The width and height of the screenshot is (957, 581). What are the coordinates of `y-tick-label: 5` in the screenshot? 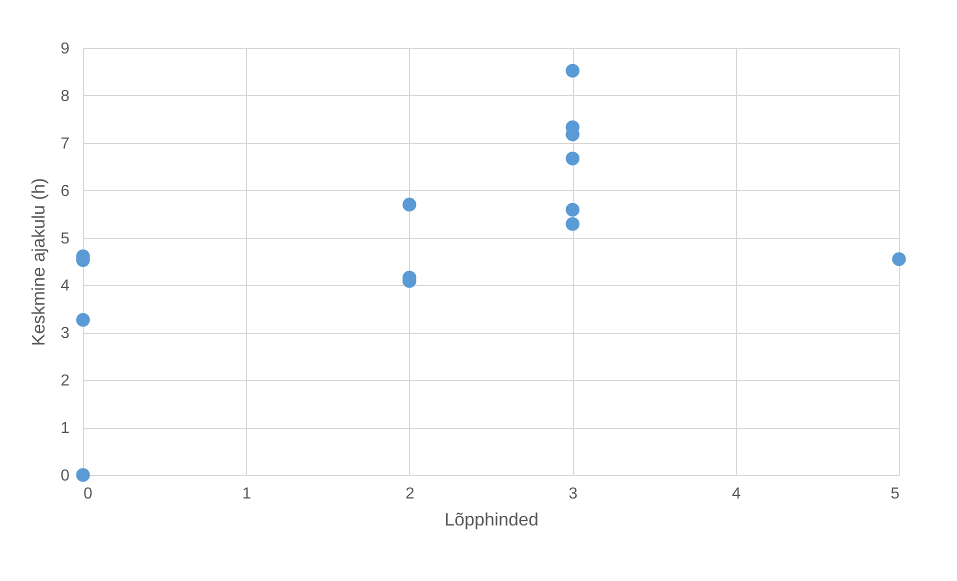 It's located at (65, 239).